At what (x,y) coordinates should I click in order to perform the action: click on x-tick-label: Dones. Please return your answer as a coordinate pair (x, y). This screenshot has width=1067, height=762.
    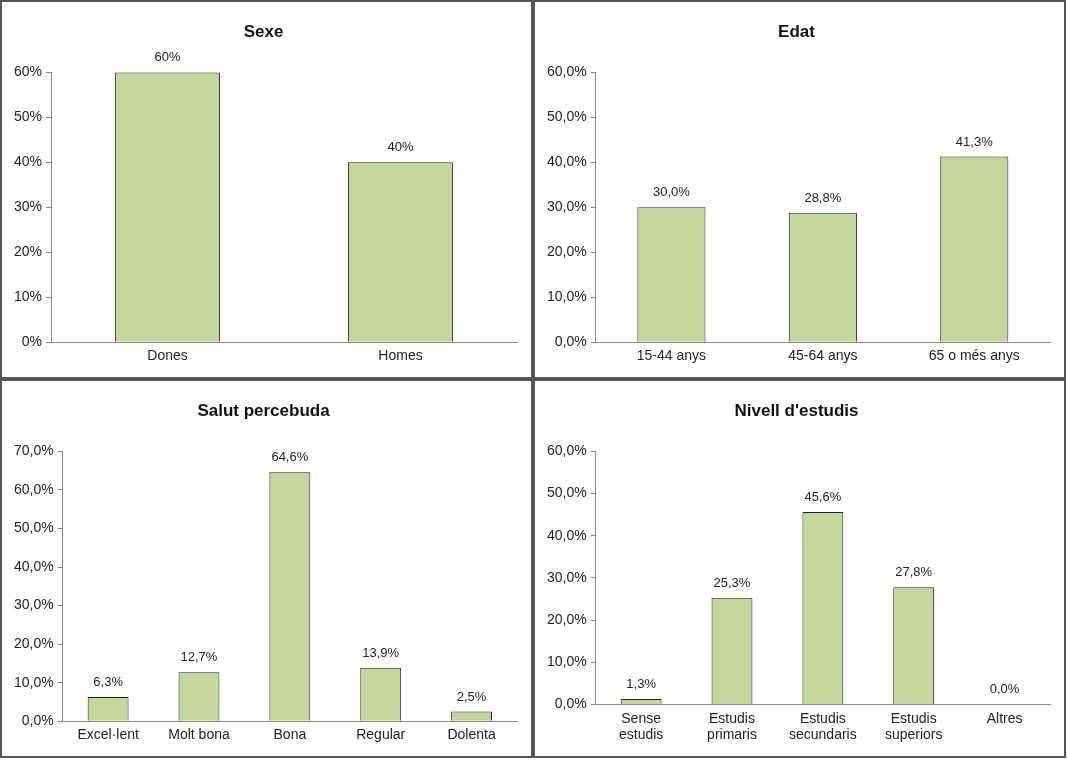
    Looking at the image, I should click on (167, 355).